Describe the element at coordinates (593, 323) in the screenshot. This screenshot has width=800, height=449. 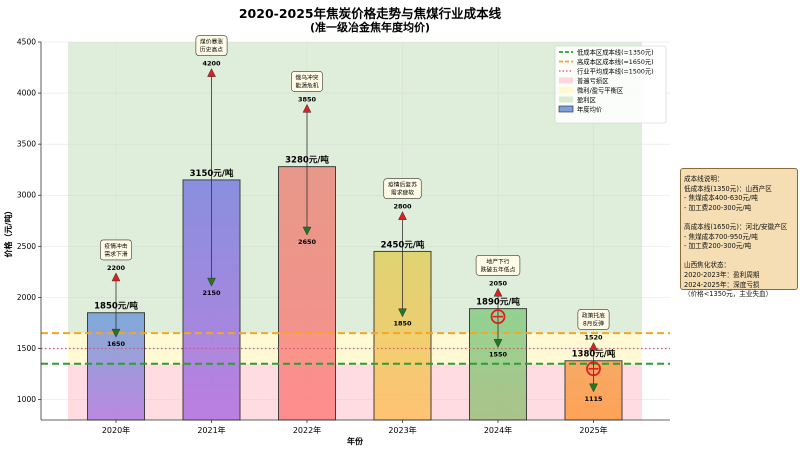
I see `annotation-text: 8月反弹` at that location.